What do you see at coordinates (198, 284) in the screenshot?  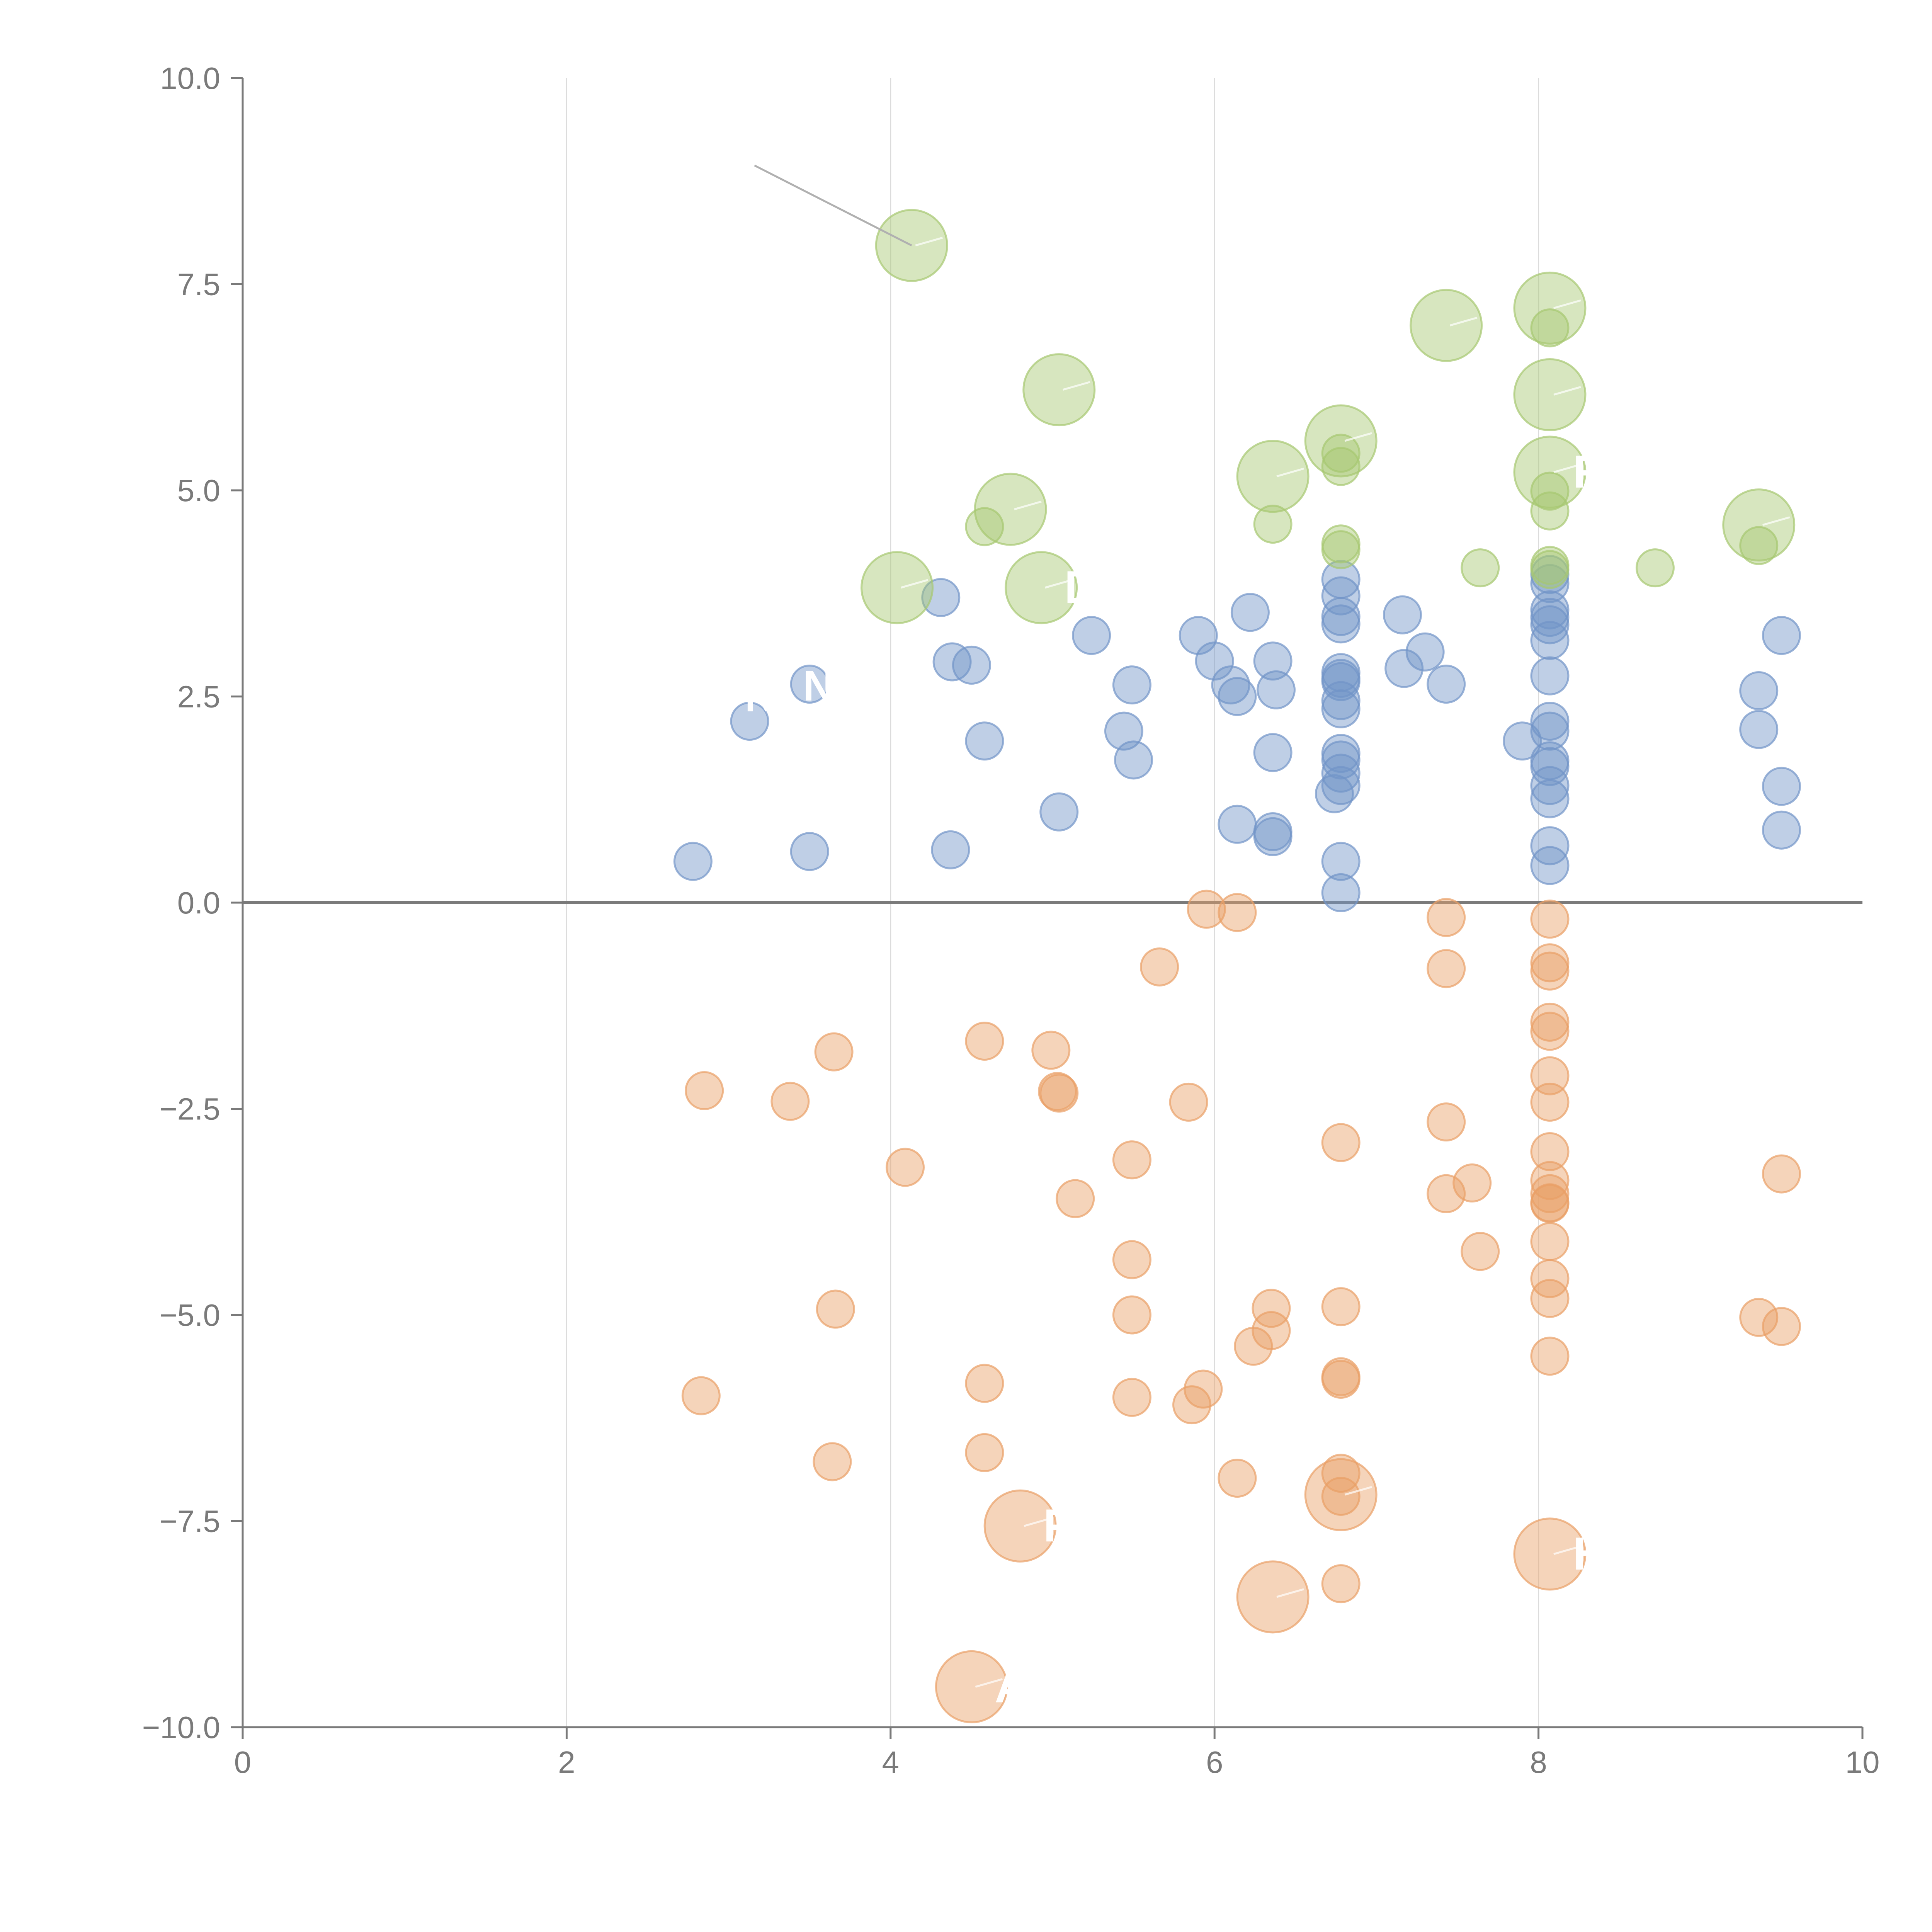 I see `y-tick-label: 7.5` at bounding box center [198, 284].